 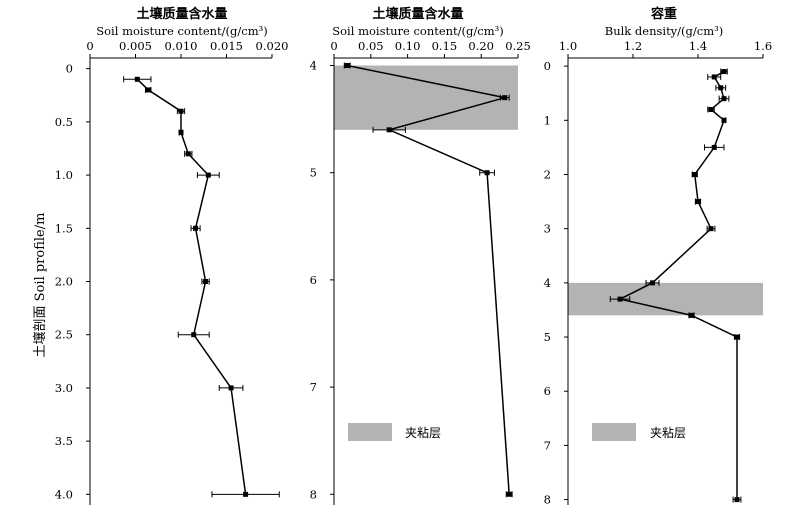 I want to click on panel-2-title-en: Soil moisture content/(g/cm³), so click(x=417, y=31).